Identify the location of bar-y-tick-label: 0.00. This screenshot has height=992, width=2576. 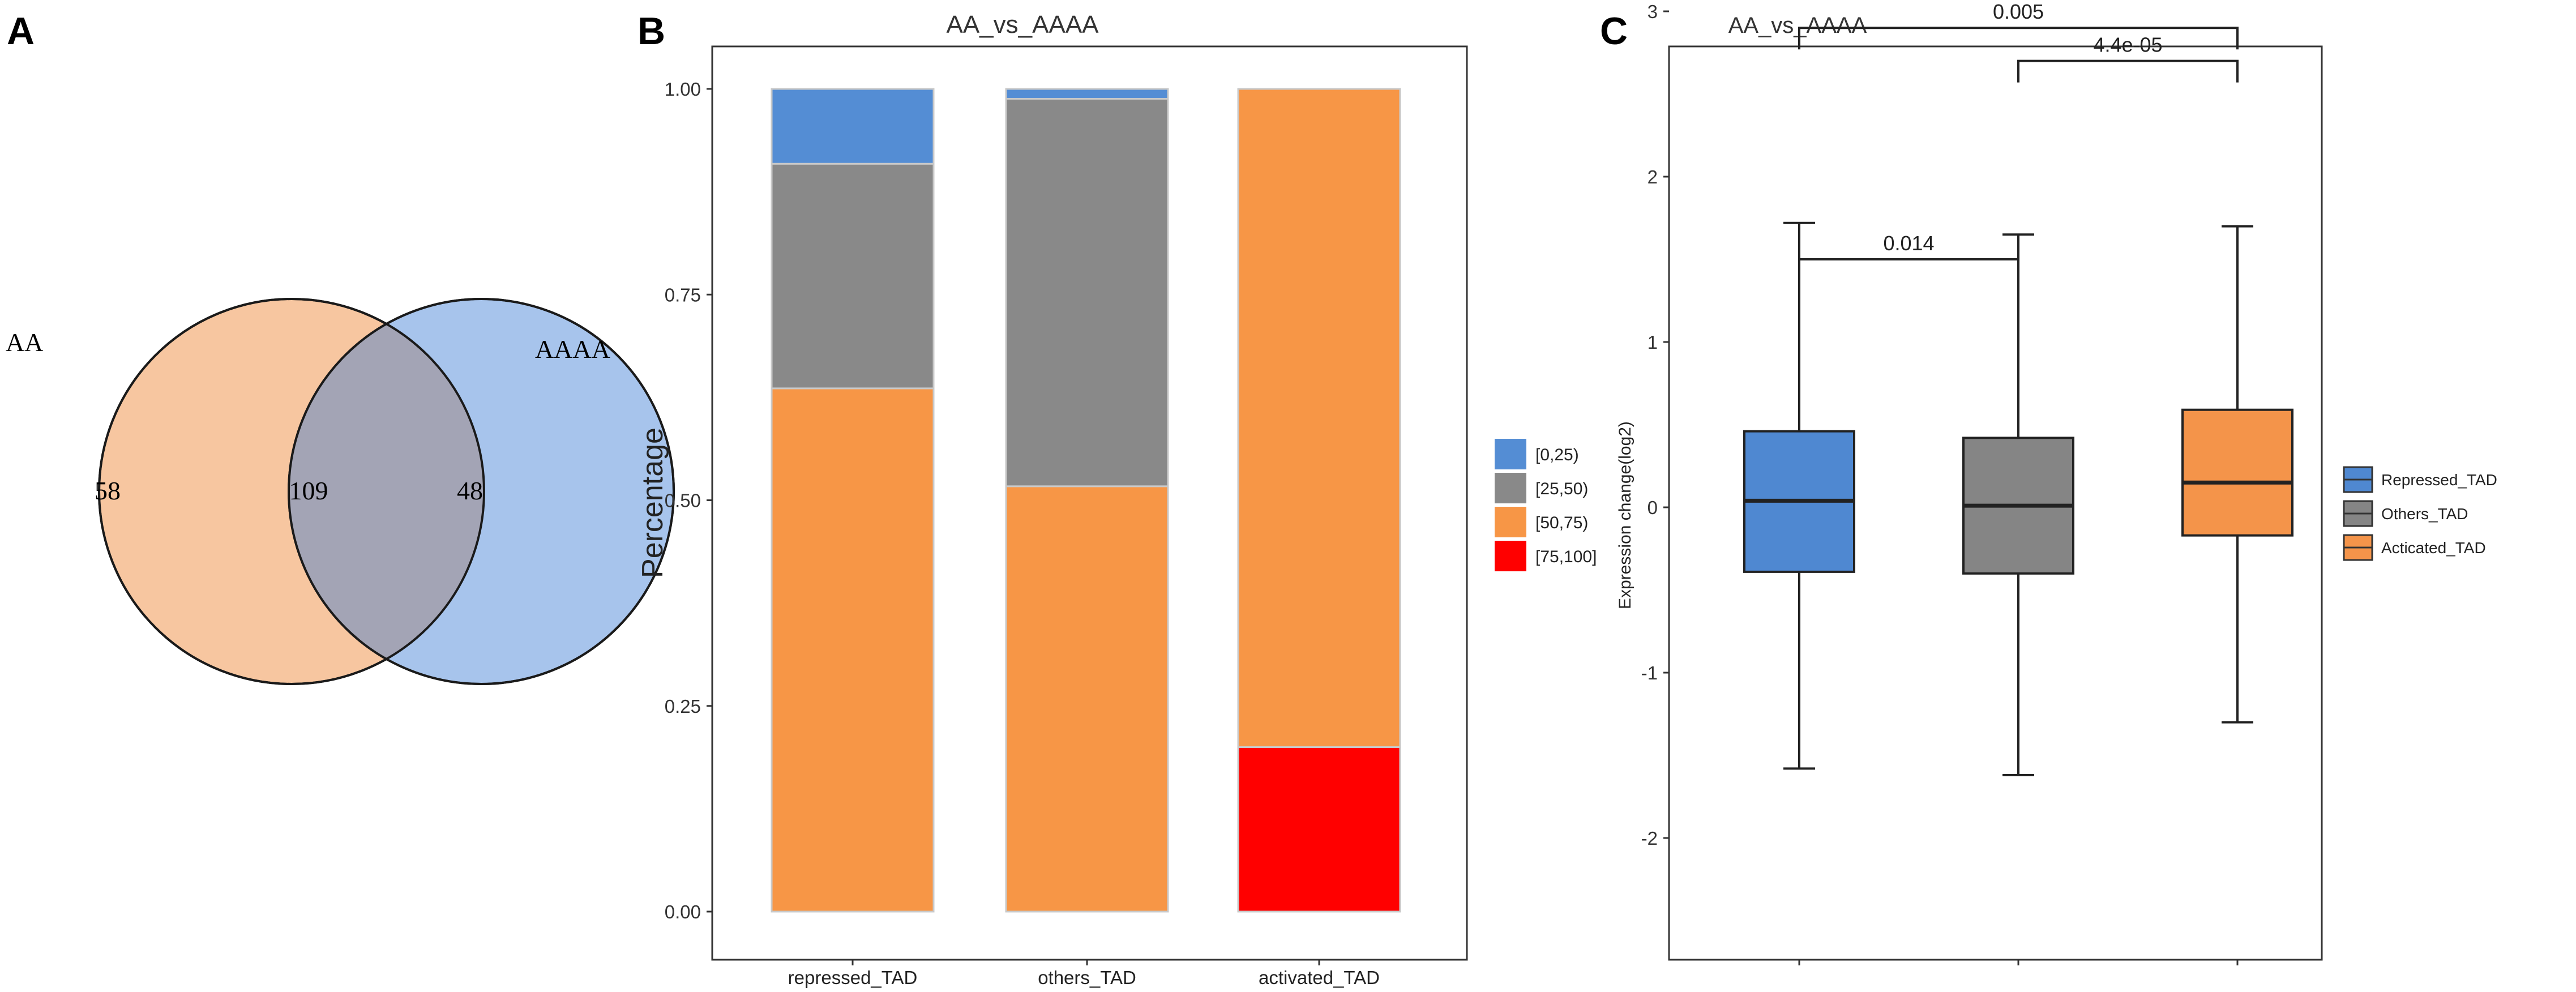
(683, 911).